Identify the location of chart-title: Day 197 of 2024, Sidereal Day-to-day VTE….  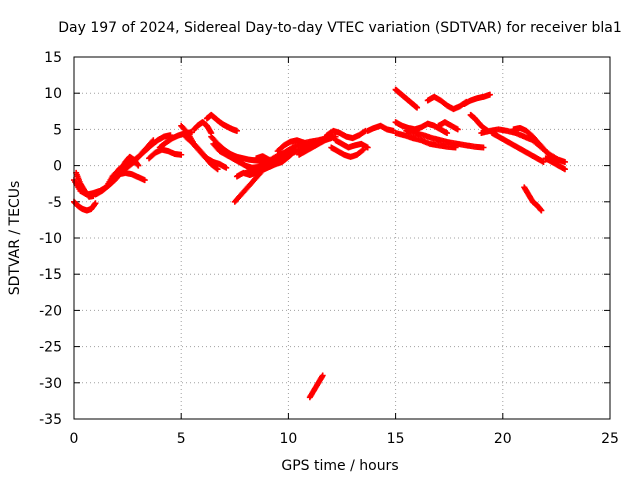
(339, 28).